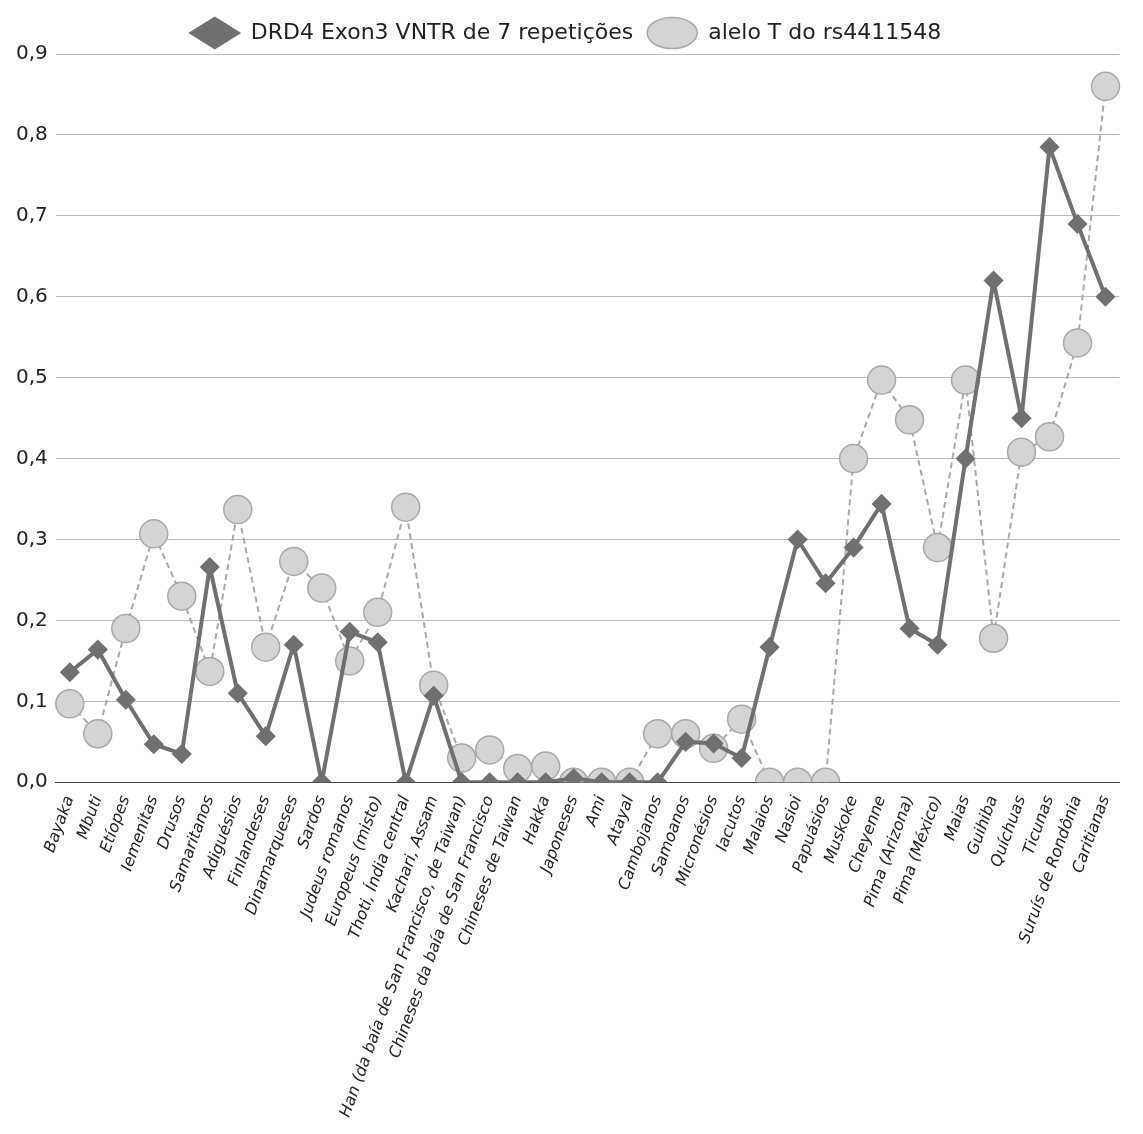 This screenshot has height=1134, width=1143. What do you see at coordinates (595, 811) in the screenshot?
I see `x-tick-label: Ami` at bounding box center [595, 811].